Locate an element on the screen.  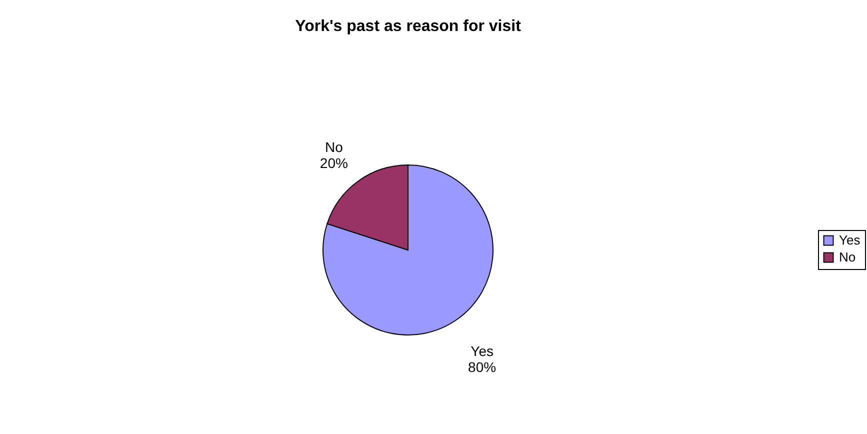
chart-title: York's past as reason for visit is located at coordinates (408, 26).